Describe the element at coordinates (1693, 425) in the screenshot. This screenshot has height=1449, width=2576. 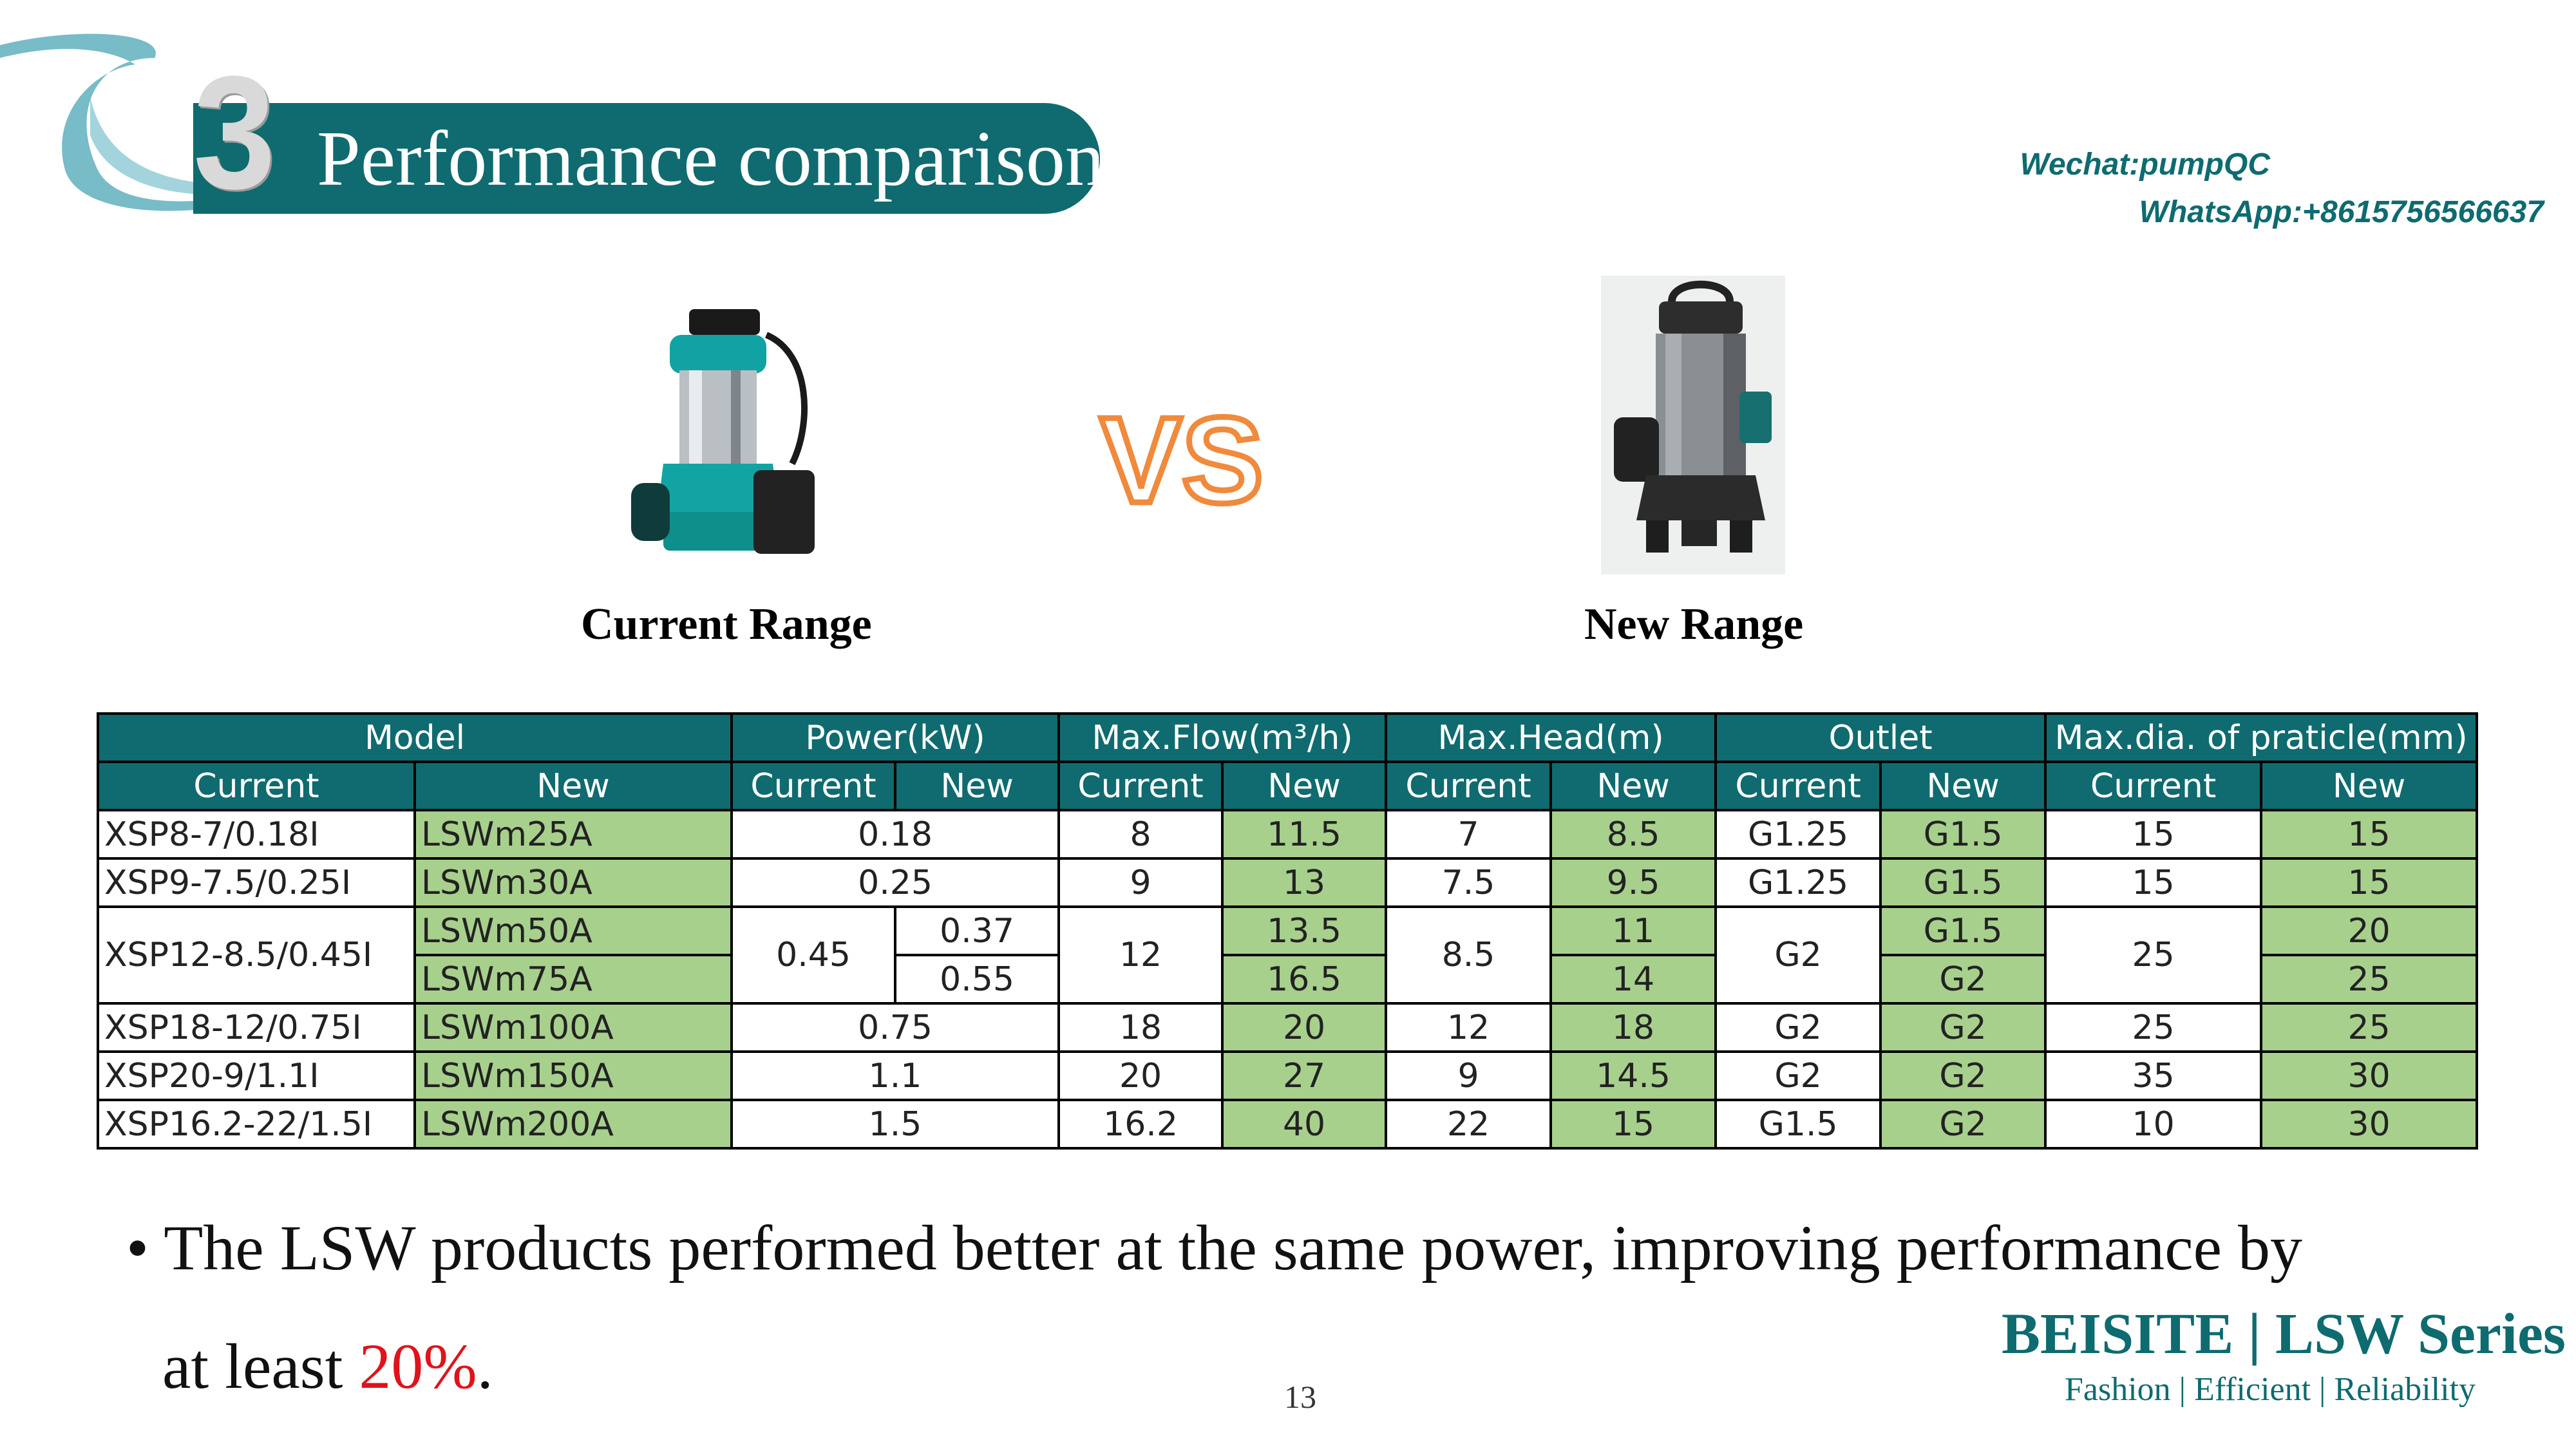
I see `new-range-pump-image` at that location.